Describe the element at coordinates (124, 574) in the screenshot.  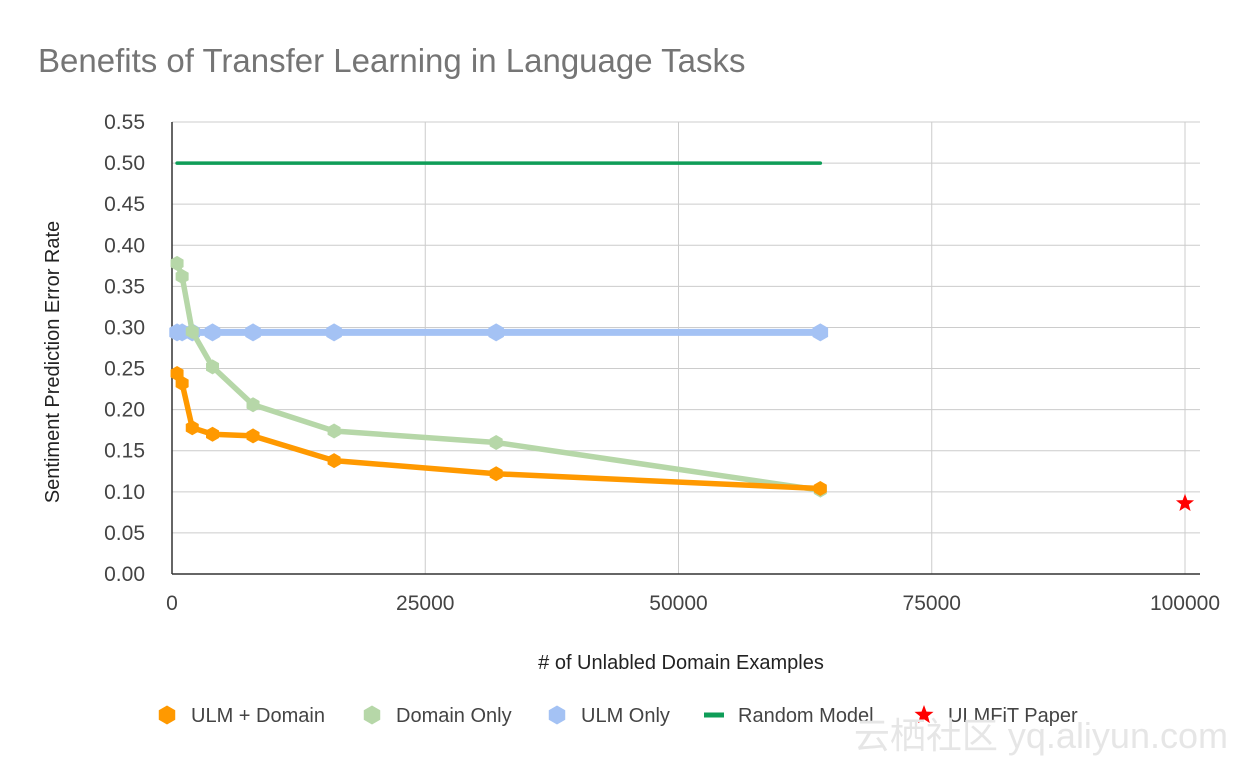
I see `y-tick-label: 0.00` at that location.